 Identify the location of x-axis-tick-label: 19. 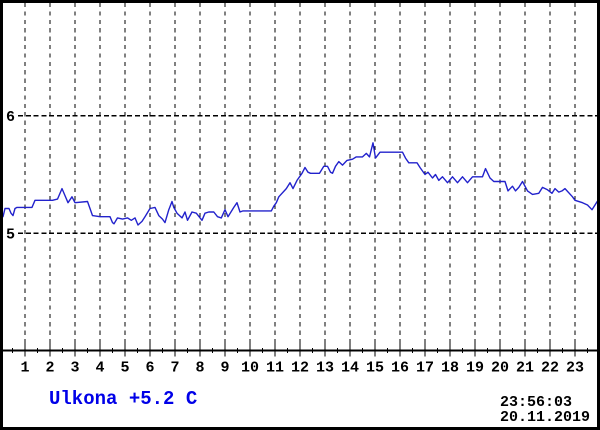
(475, 368).